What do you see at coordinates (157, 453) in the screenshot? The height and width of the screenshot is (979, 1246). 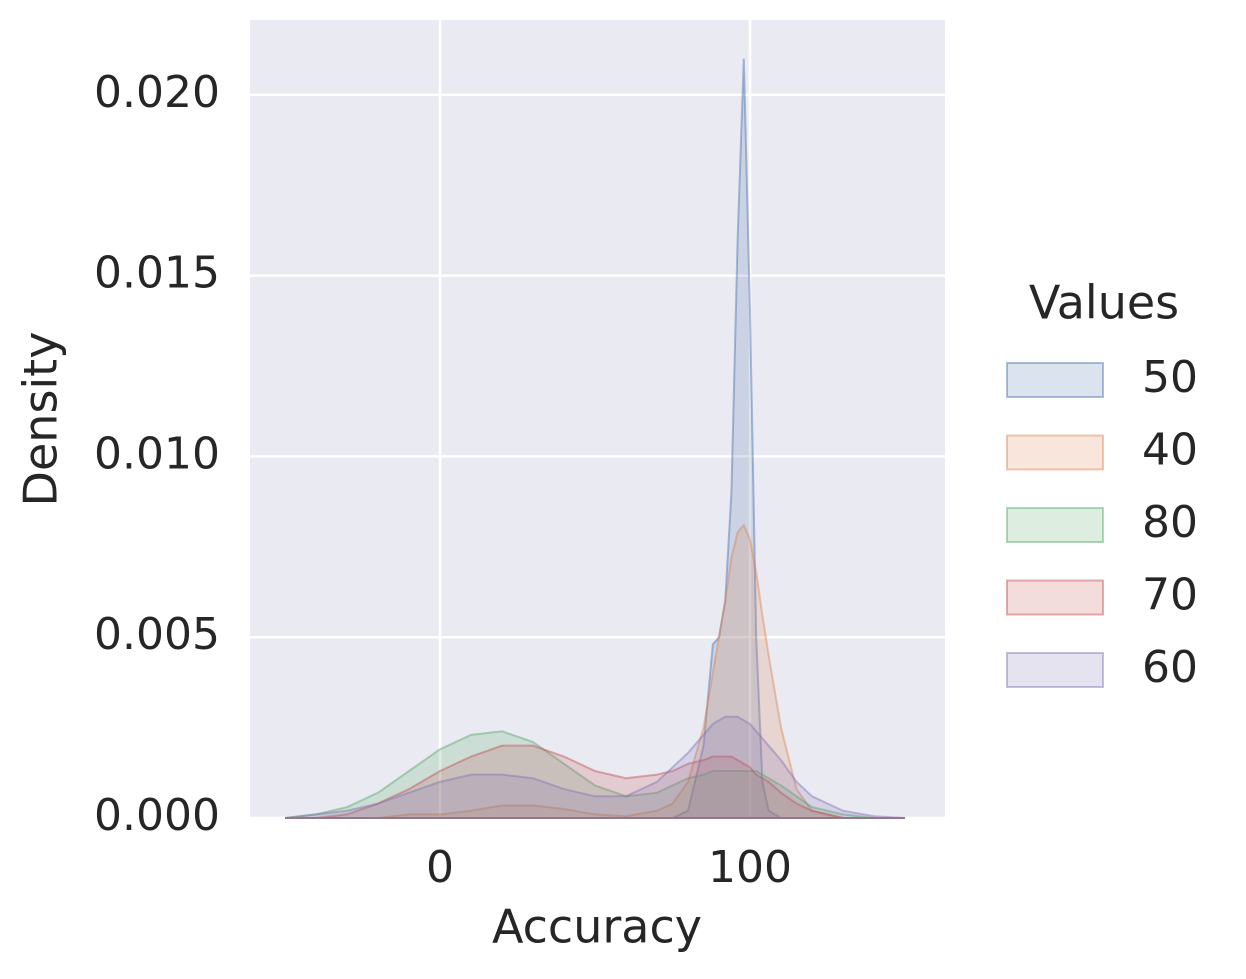 I see `y-tick-label: 0.010` at bounding box center [157, 453].